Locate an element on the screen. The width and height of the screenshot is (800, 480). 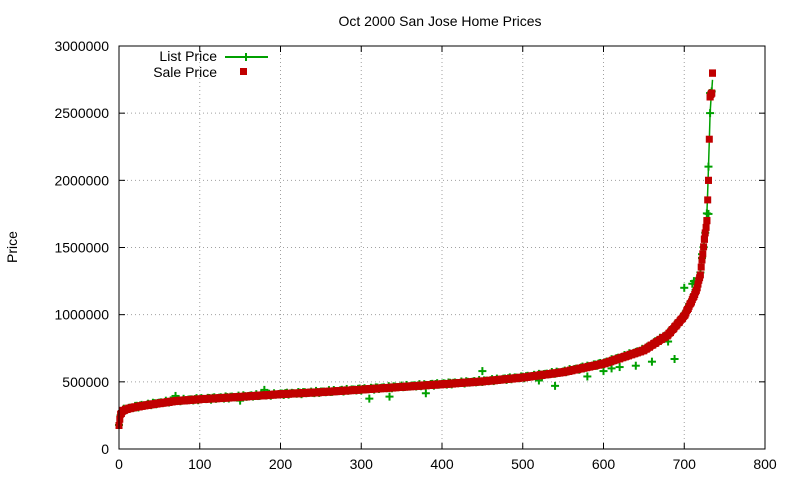
legend-label-list-price: List Price is located at coordinates (188, 56).